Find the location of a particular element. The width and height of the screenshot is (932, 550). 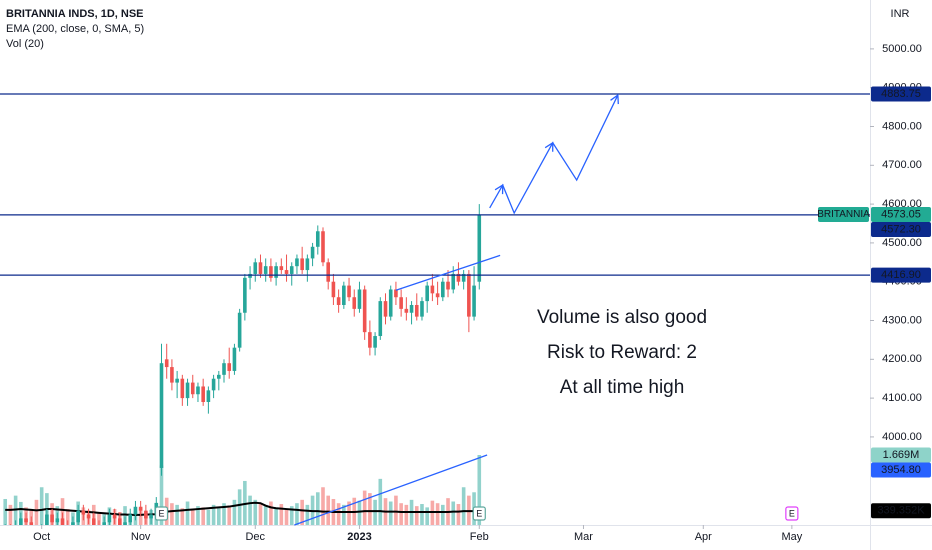

annotation: Volume is also good is located at coordinates (622, 317).